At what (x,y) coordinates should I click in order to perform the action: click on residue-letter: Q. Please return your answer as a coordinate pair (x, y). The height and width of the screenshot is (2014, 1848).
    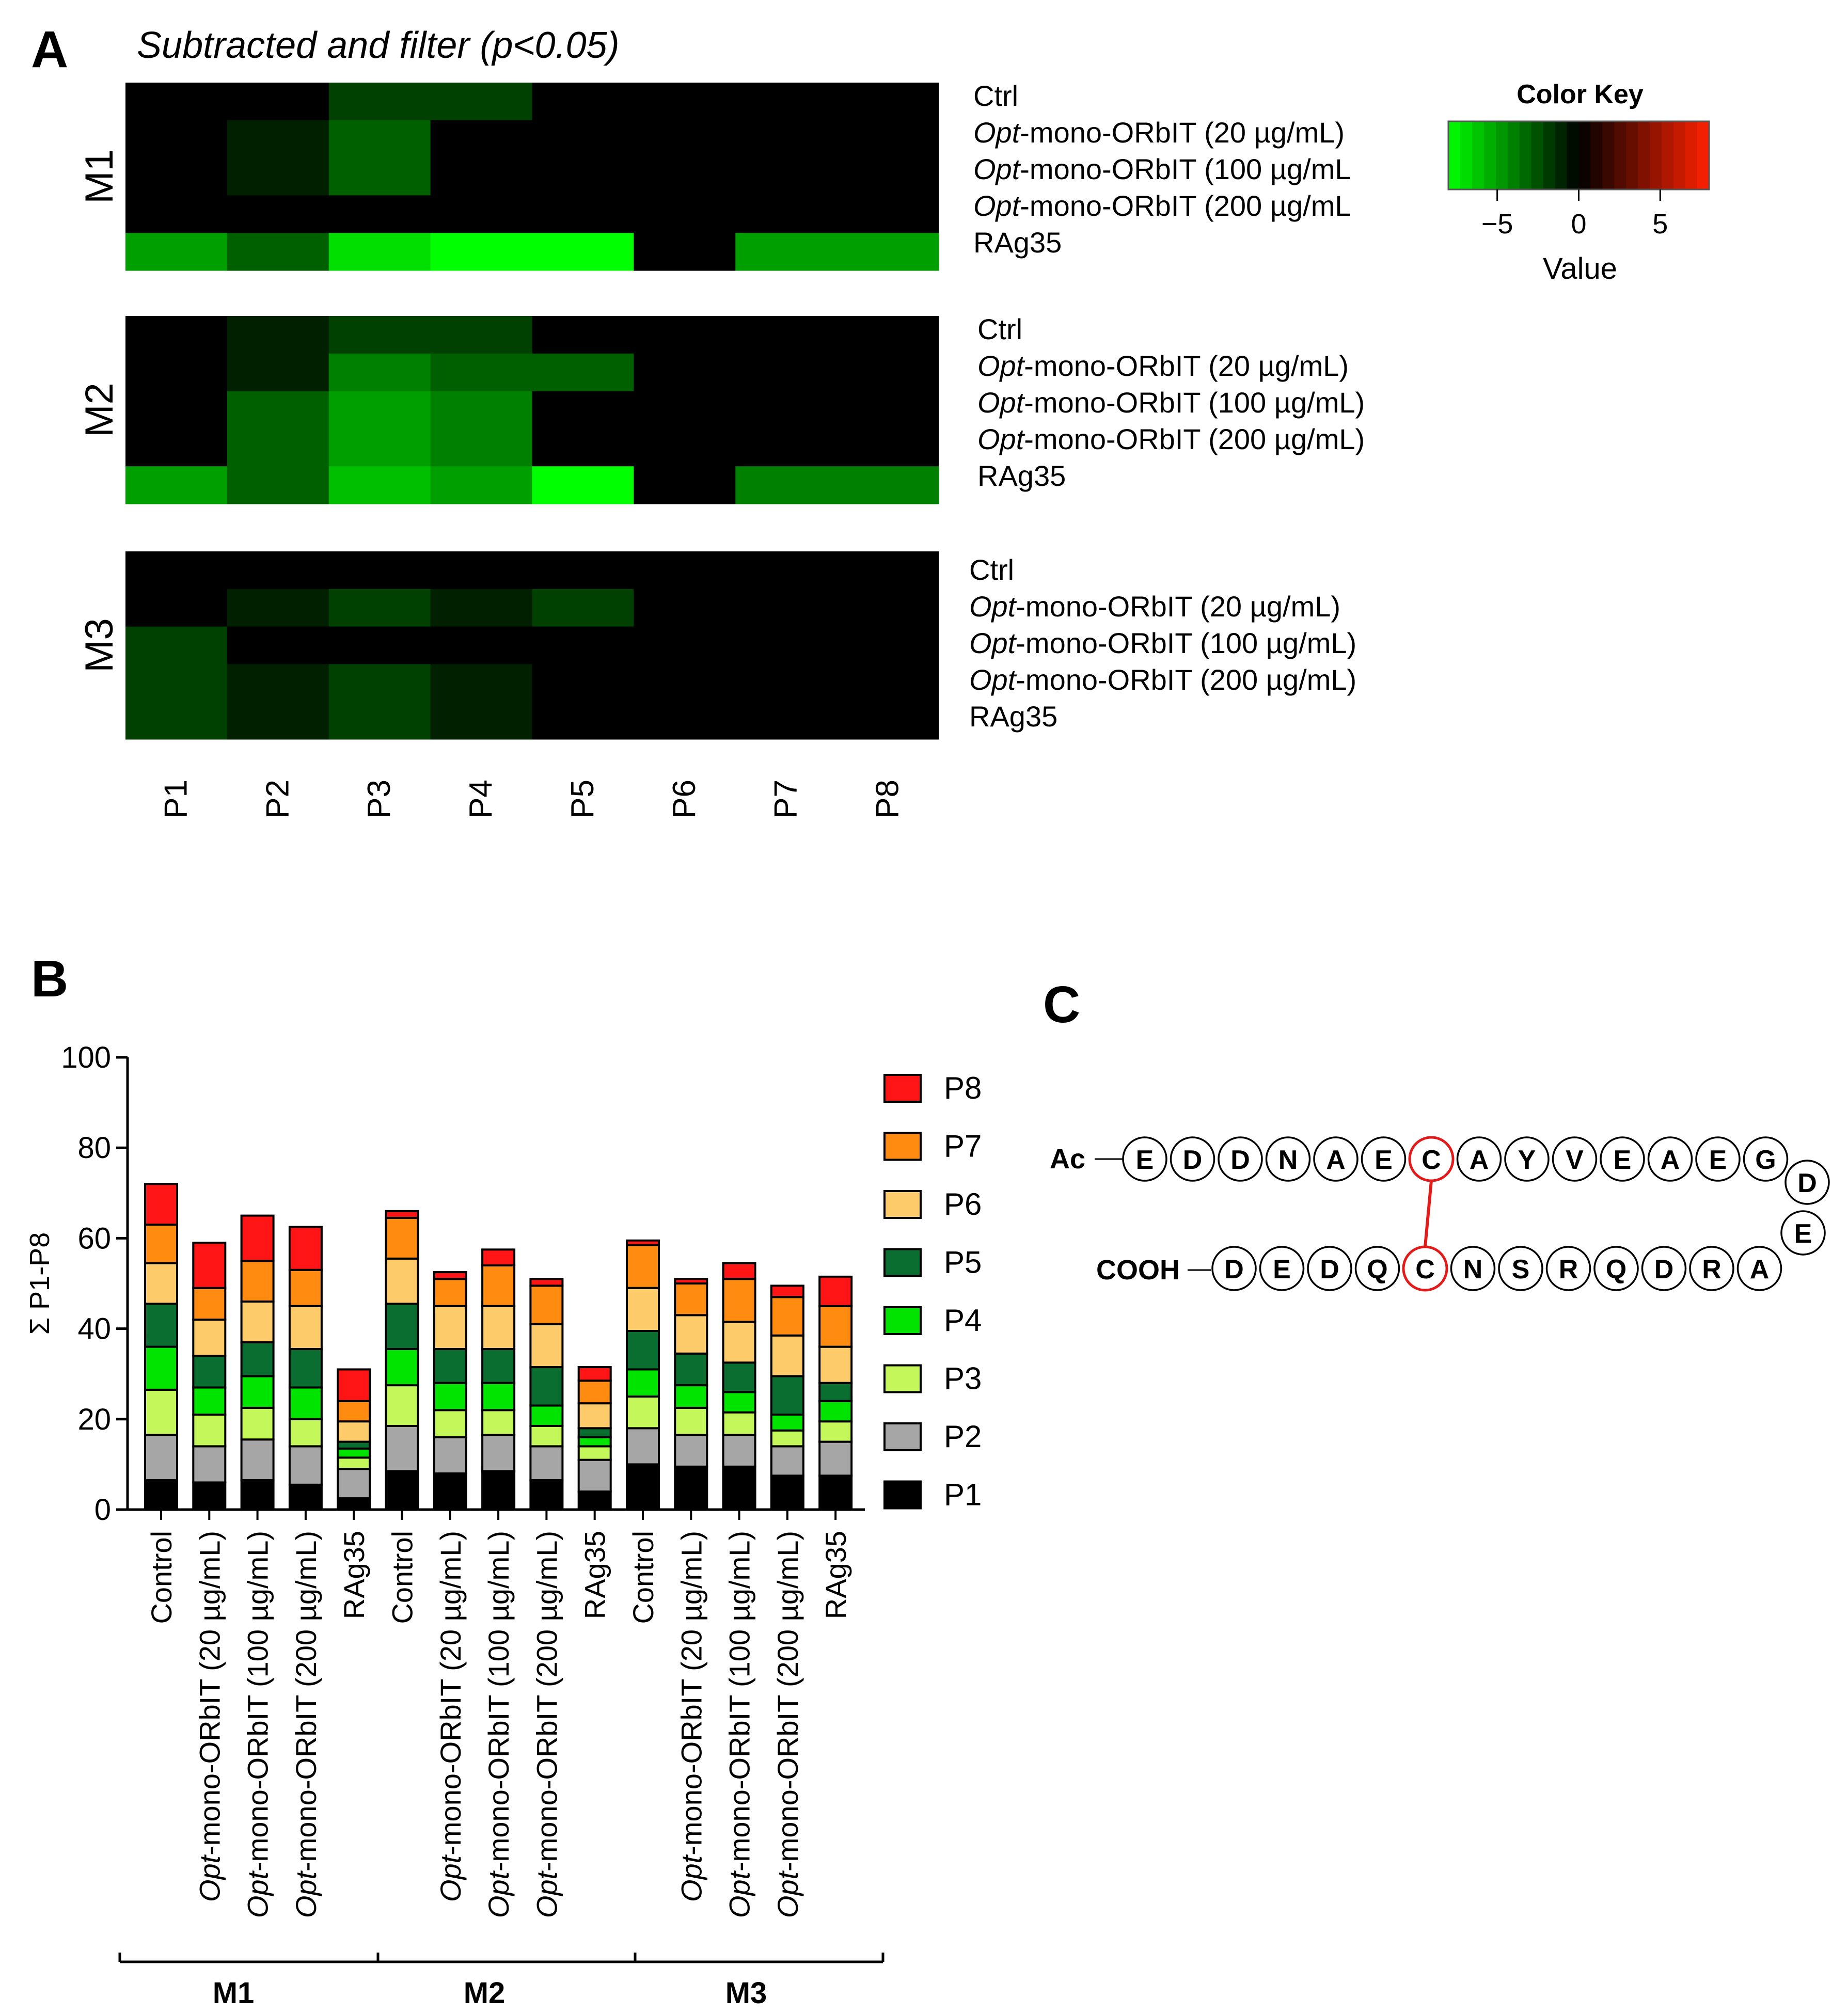
    Looking at the image, I should click on (1616, 1269).